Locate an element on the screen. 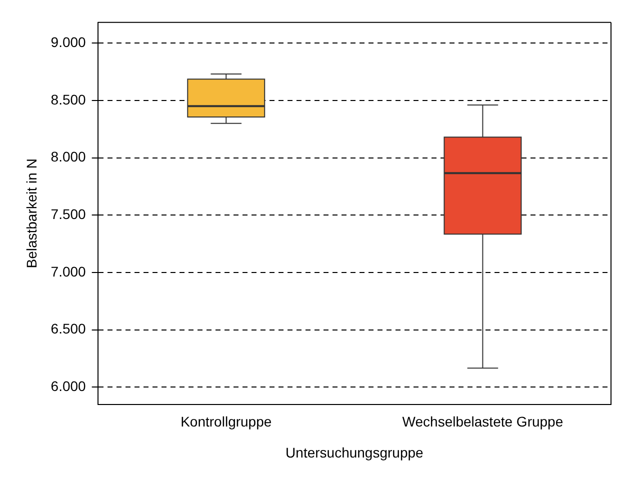  y-tick-label: 7.500 is located at coordinates (68, 214).